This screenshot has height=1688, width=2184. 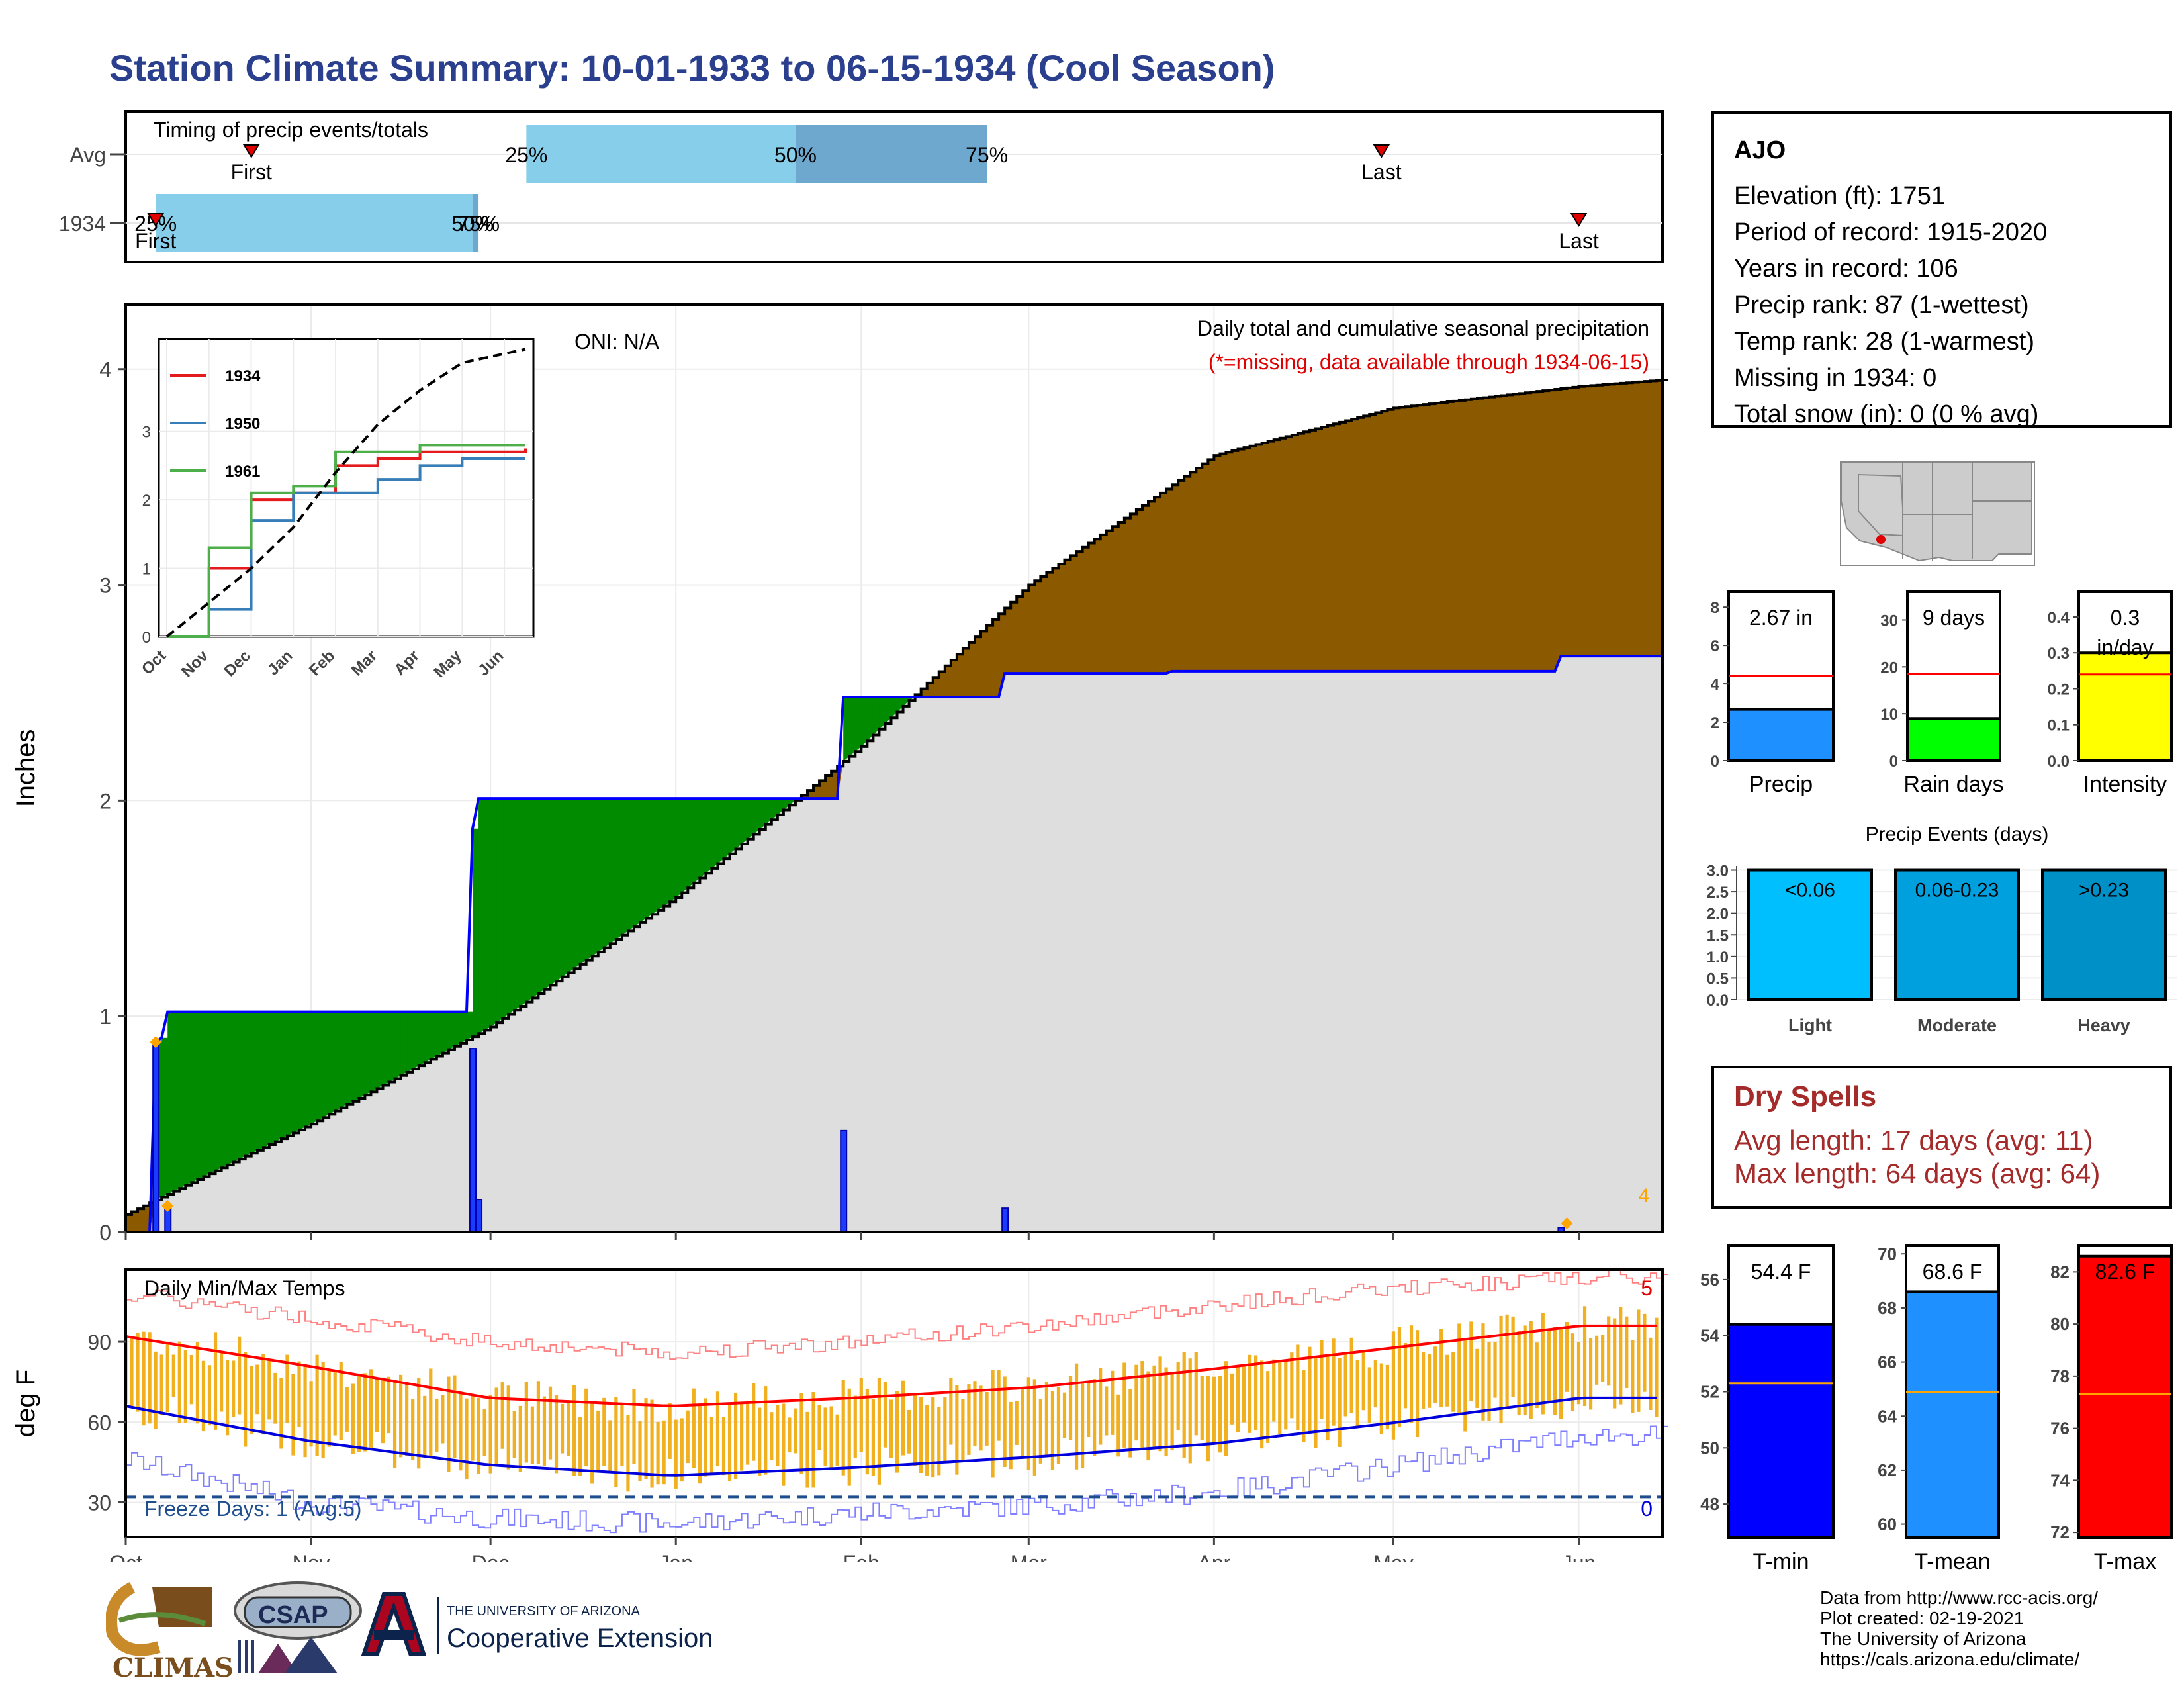 What do you see at coordinates (1914, 1140) in the screenshot?
I see `dry-spells-avg: Avg length: 17 days (avg: 11)` at bounding box center [1914, 1140].